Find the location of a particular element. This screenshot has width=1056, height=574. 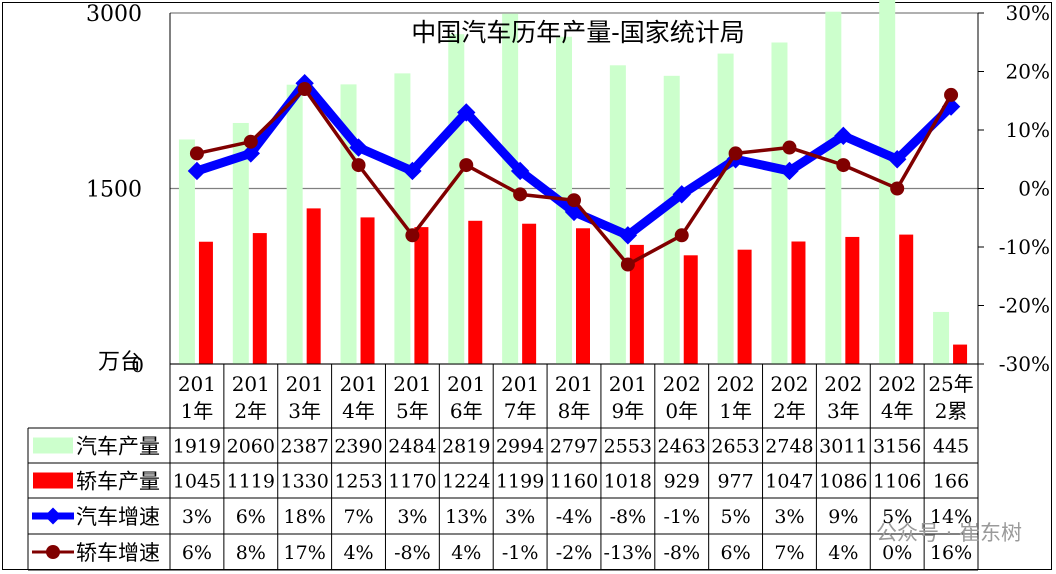

row-label: 轿车增速 is located at coordinates (118, 553).